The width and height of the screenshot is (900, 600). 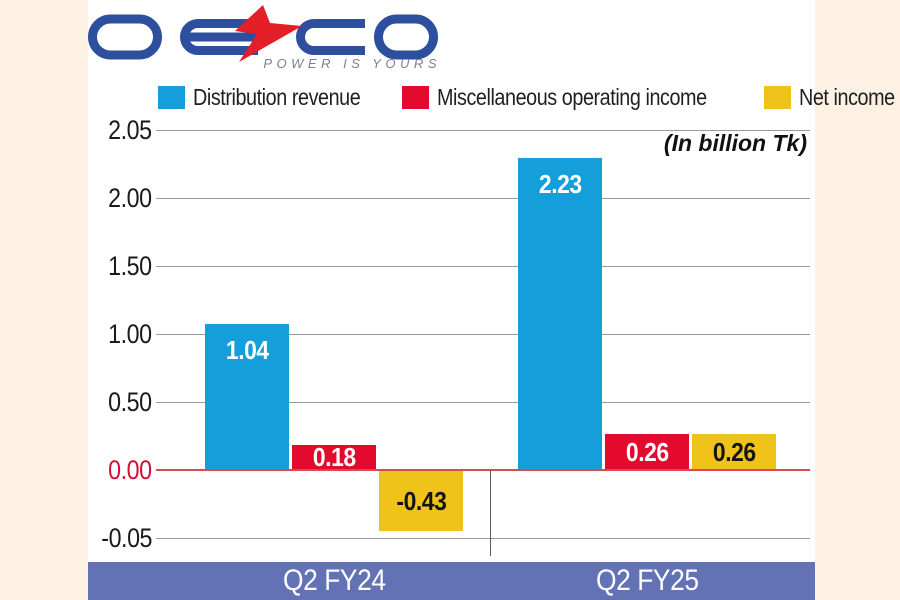 I want to click on logo-letter-e, so click(x=219, y=37).